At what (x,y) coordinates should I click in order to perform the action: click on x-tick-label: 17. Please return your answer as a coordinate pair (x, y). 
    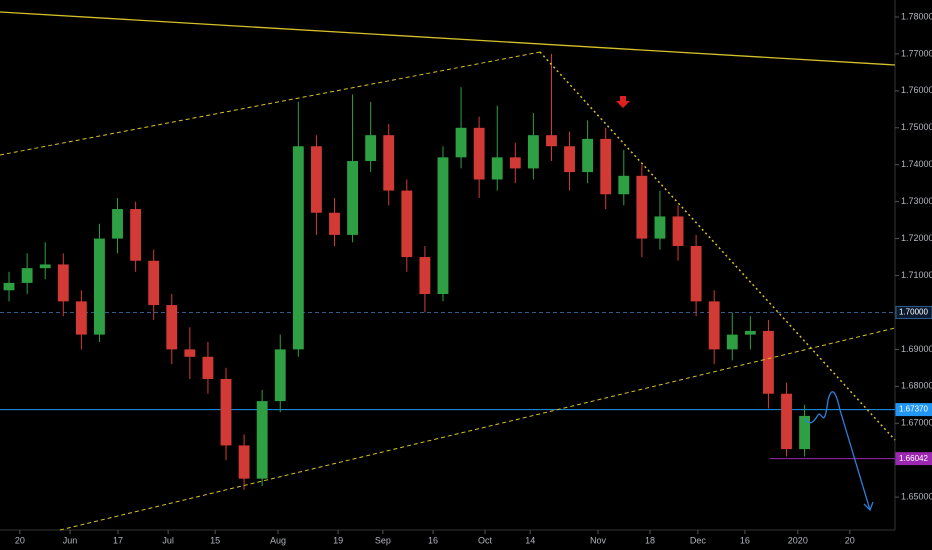
    Looking at the image, I should click on (118, 540).